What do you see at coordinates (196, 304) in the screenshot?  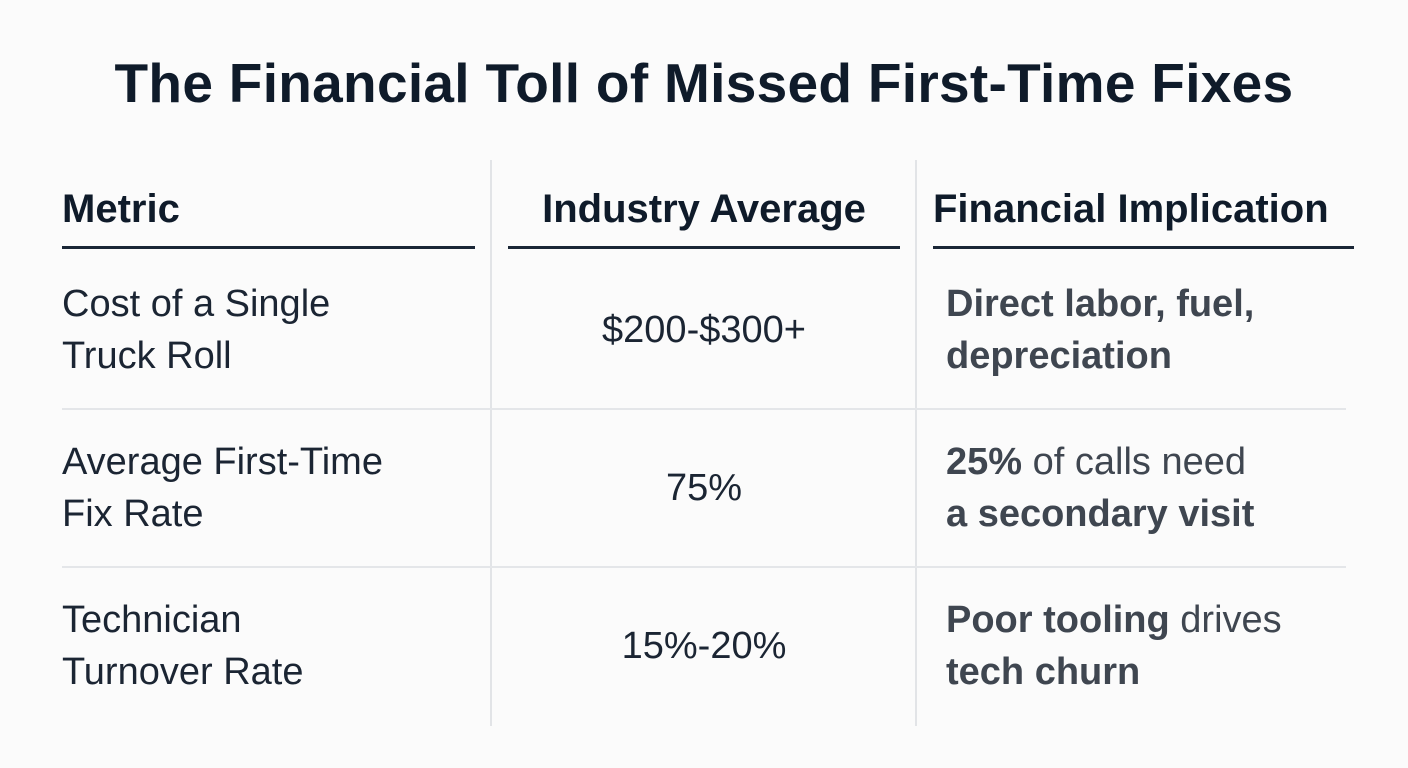 I see `metric-line: Cost of a Single` at bounding box center [196, 304].